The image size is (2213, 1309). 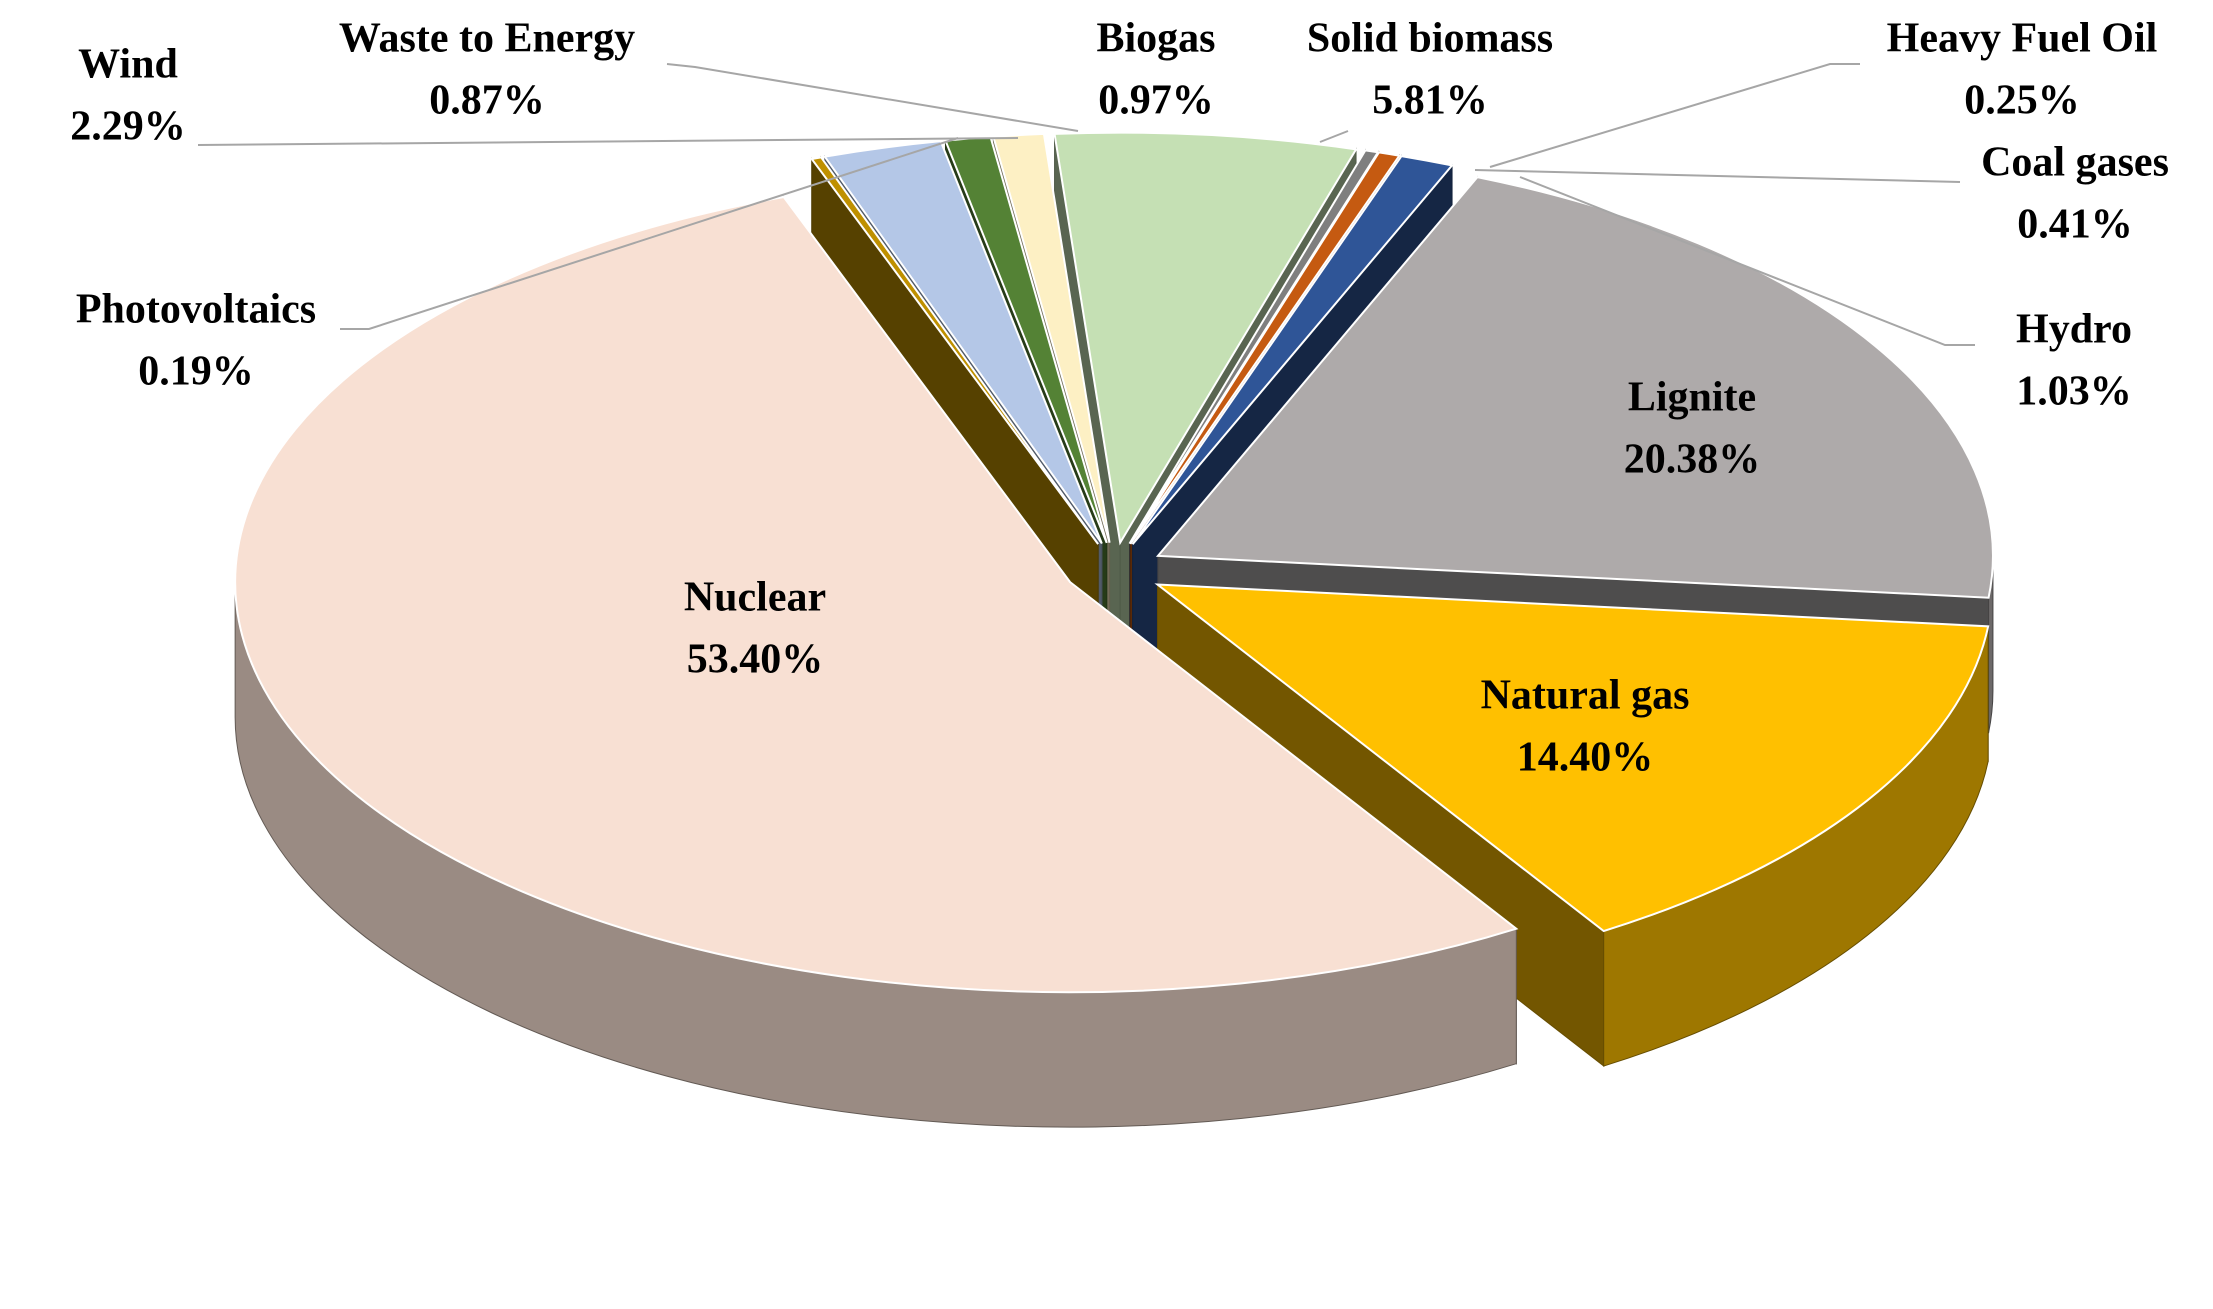 I want to click on data-label-value: 14.40%, so click(x=1585, y=758).